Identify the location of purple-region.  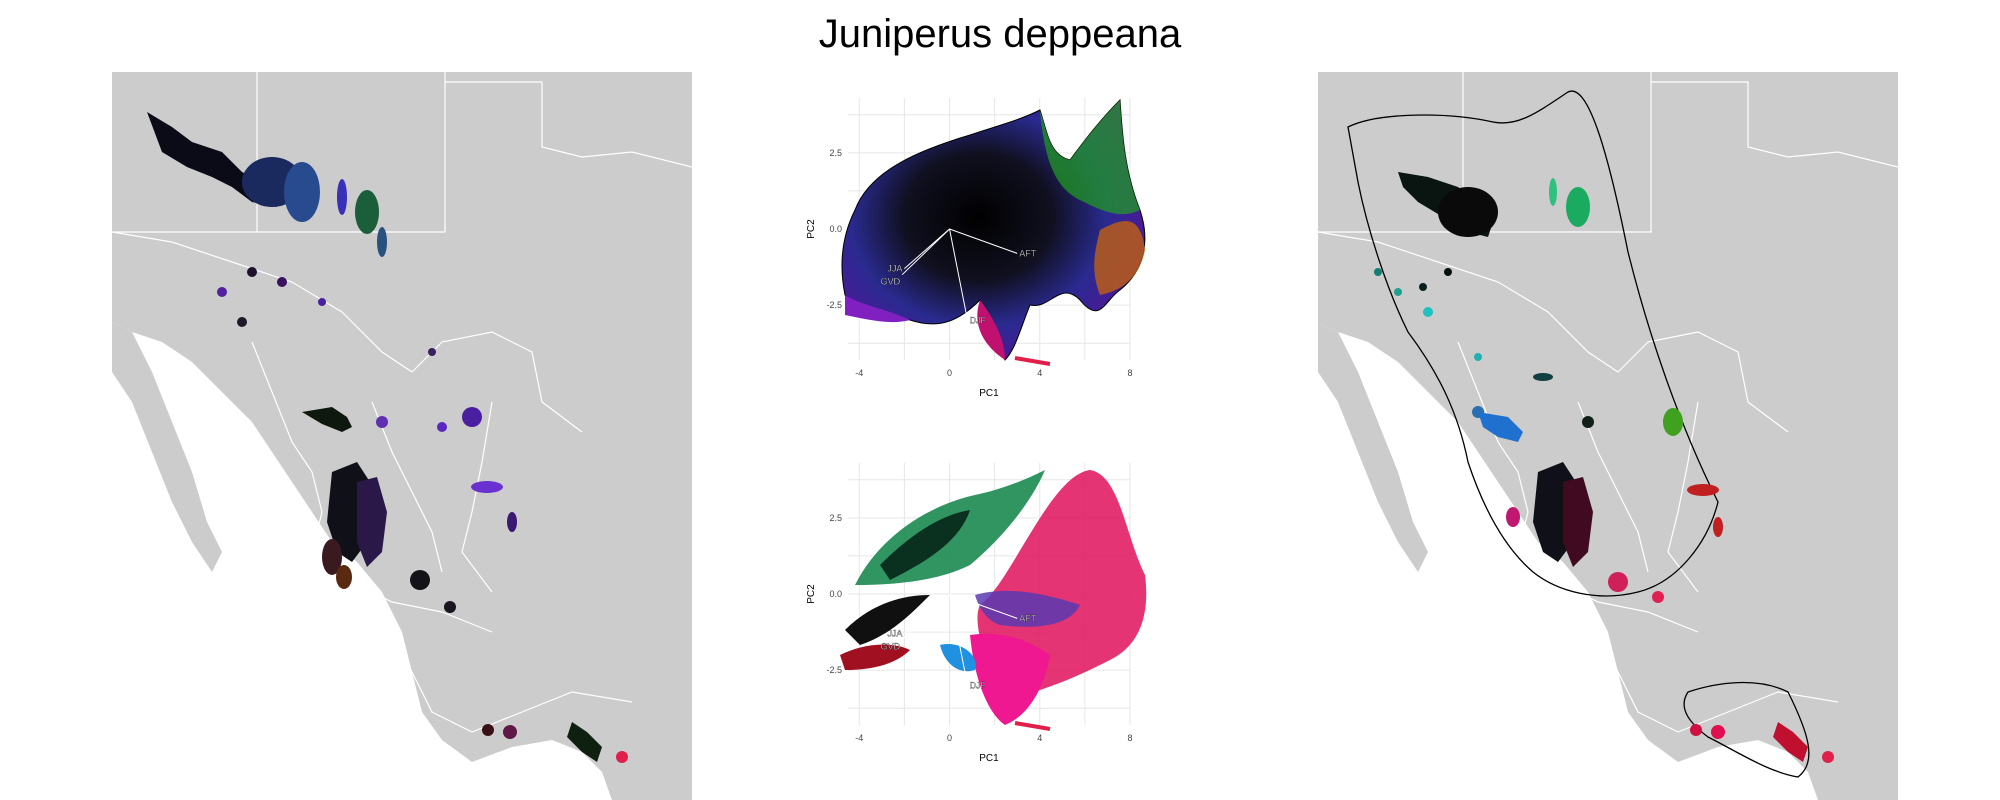
(877, 309).